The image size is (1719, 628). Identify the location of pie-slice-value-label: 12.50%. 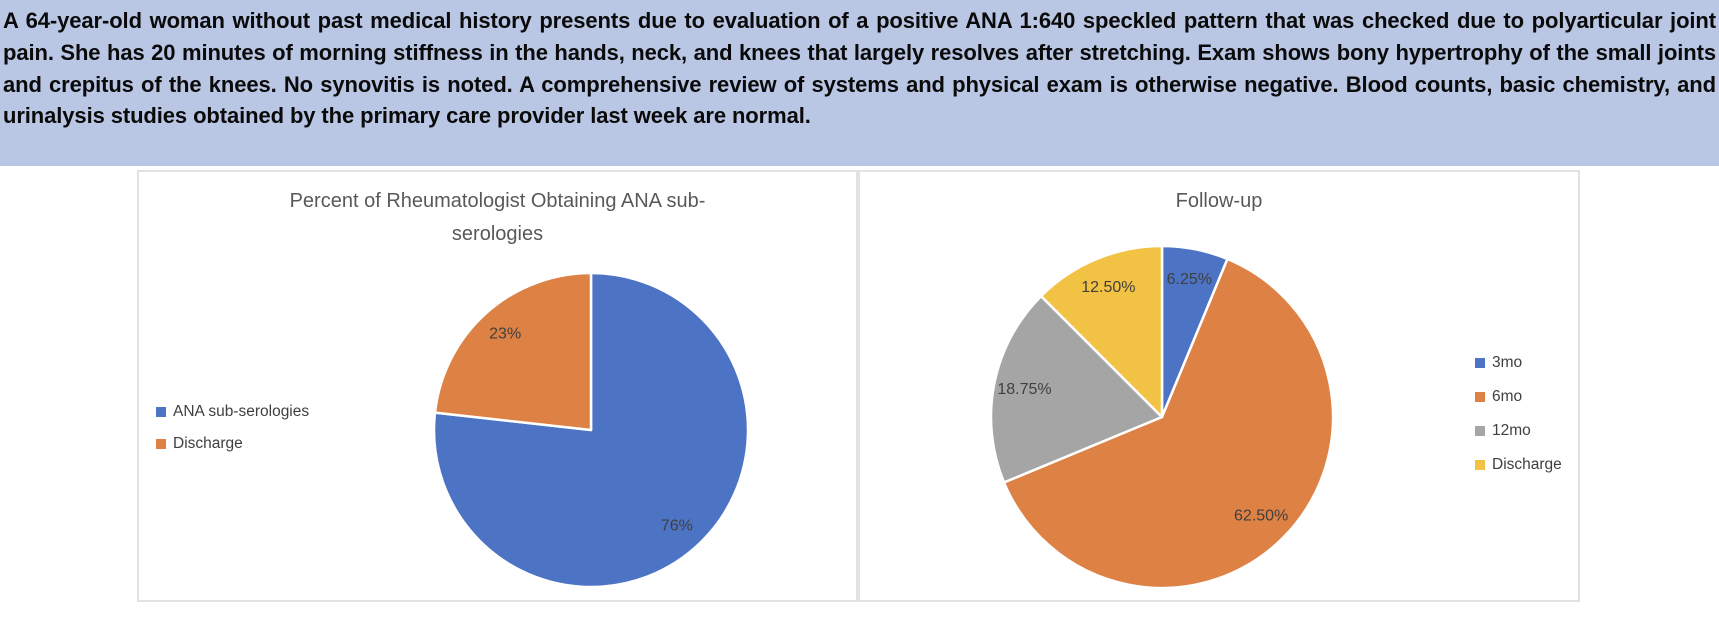
(1108, 287).